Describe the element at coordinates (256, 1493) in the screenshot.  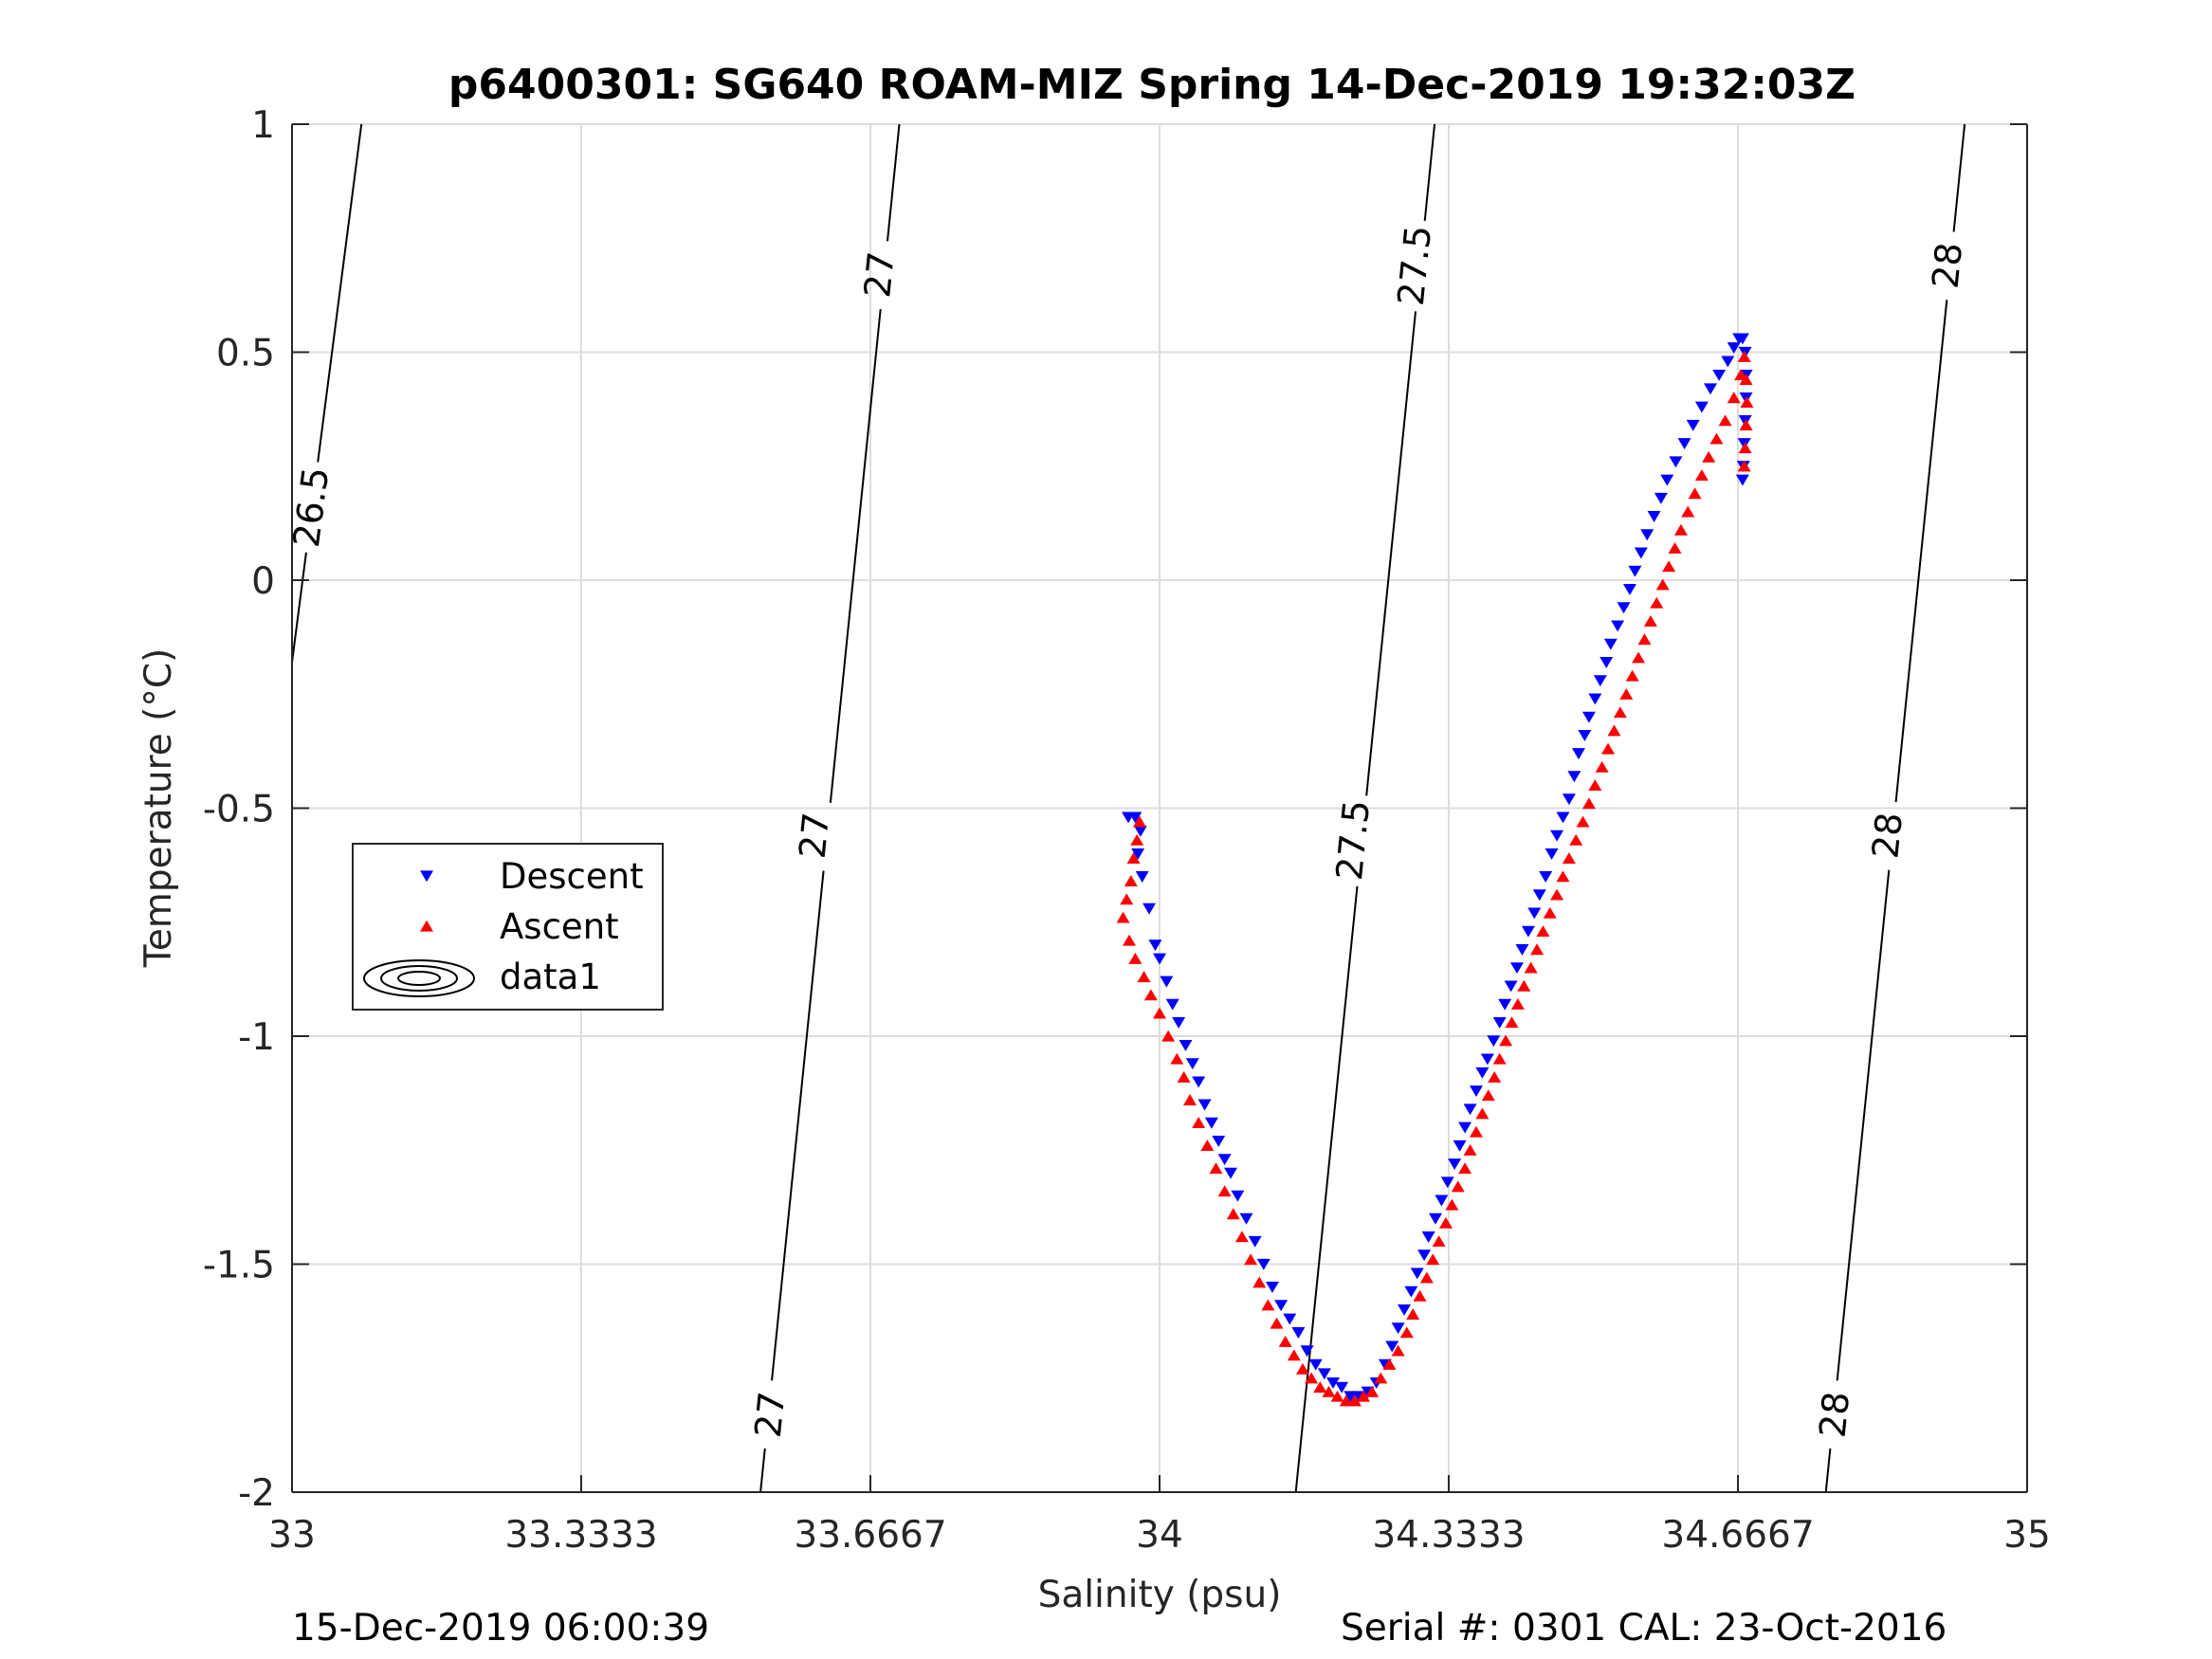
I see `y-tick-label: -2` at that location.